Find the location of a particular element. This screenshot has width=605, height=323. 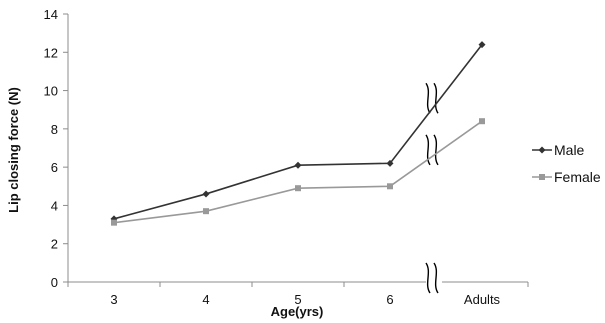

x-tick-label: 3 is located at coordinates (113, 299).